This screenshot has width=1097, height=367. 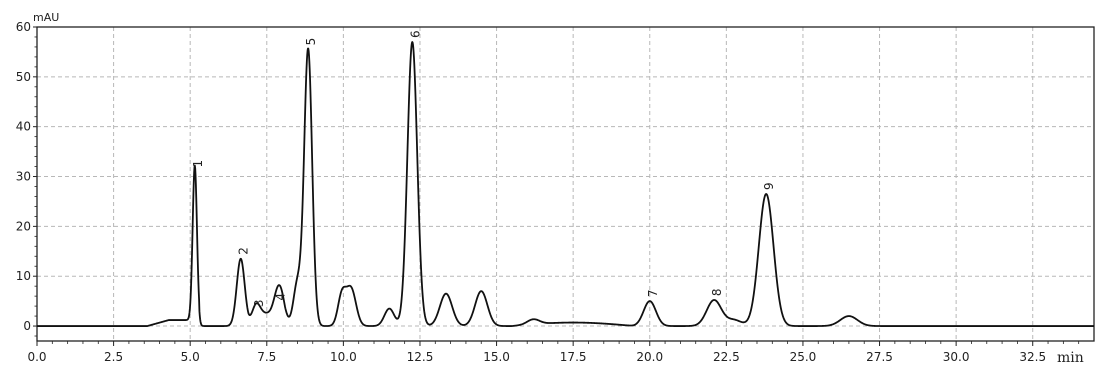 What do you see at coordinates (266, 357) in the screenshot?
I see `x-tick-label: 7.5` at bounding box center [266, 357].